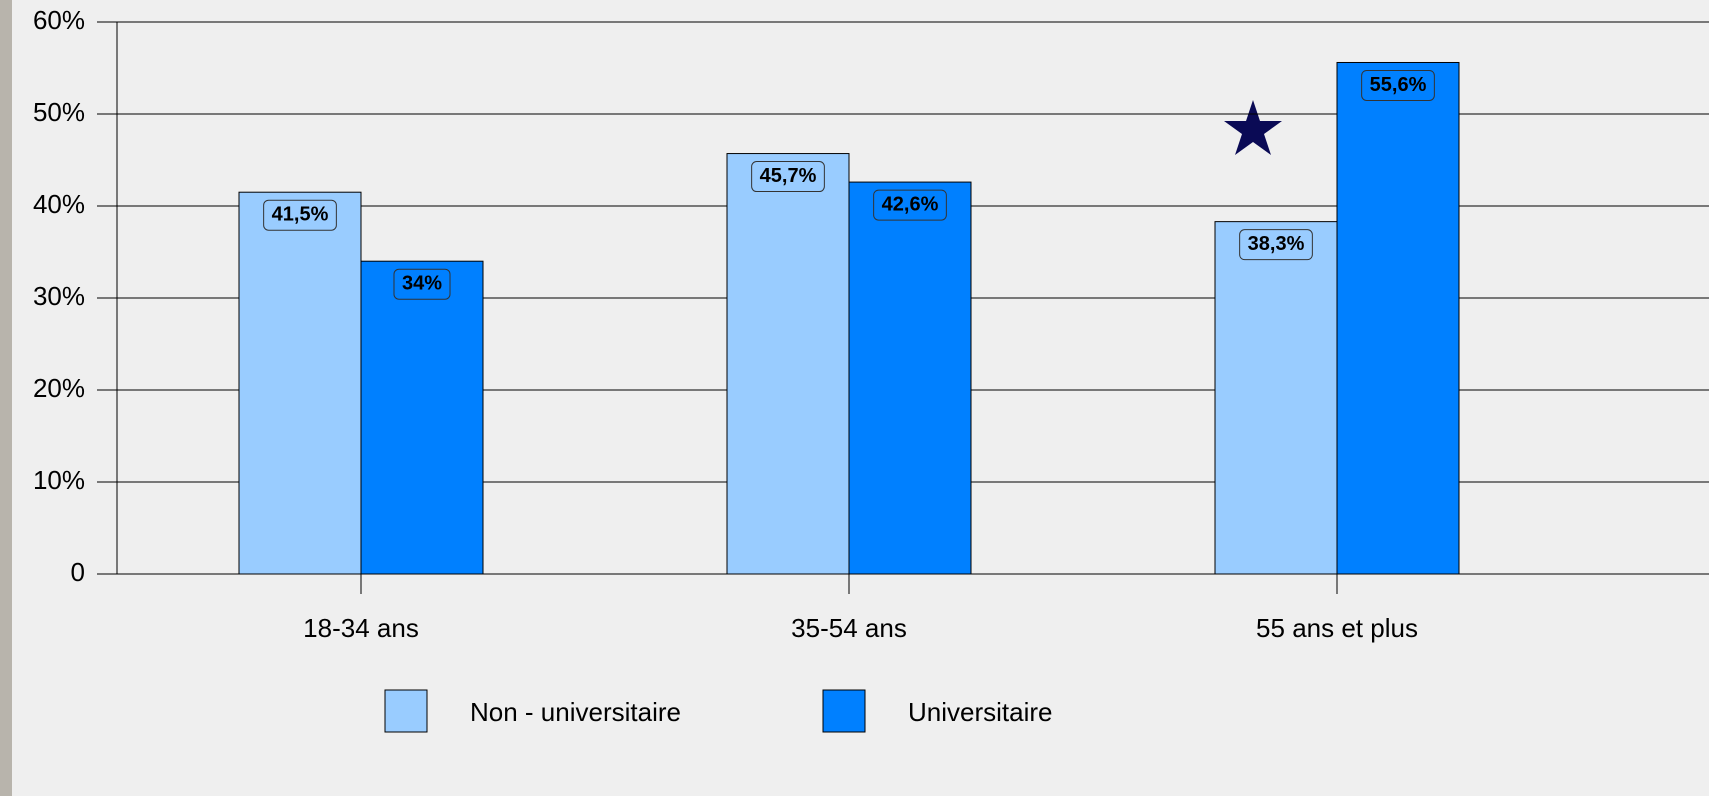 The image size is (1709, 796). What do you see at coordinates (59, 20) in the screenshot?
I see `y-tick-label: 60%` at bounding box center [59, 20].